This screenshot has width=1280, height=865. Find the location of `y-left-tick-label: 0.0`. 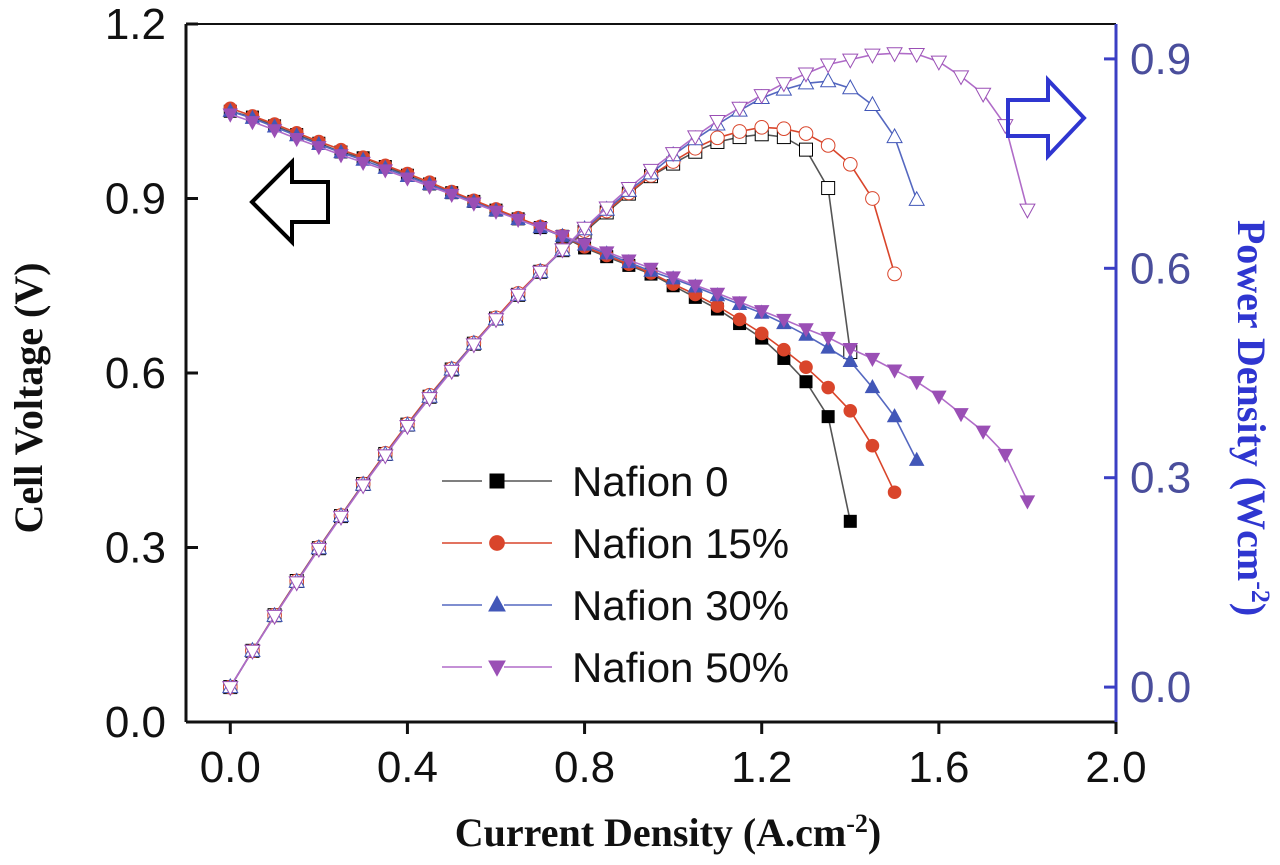

y-left-tick-label: 0.0 is located at coordinates (135, 722).